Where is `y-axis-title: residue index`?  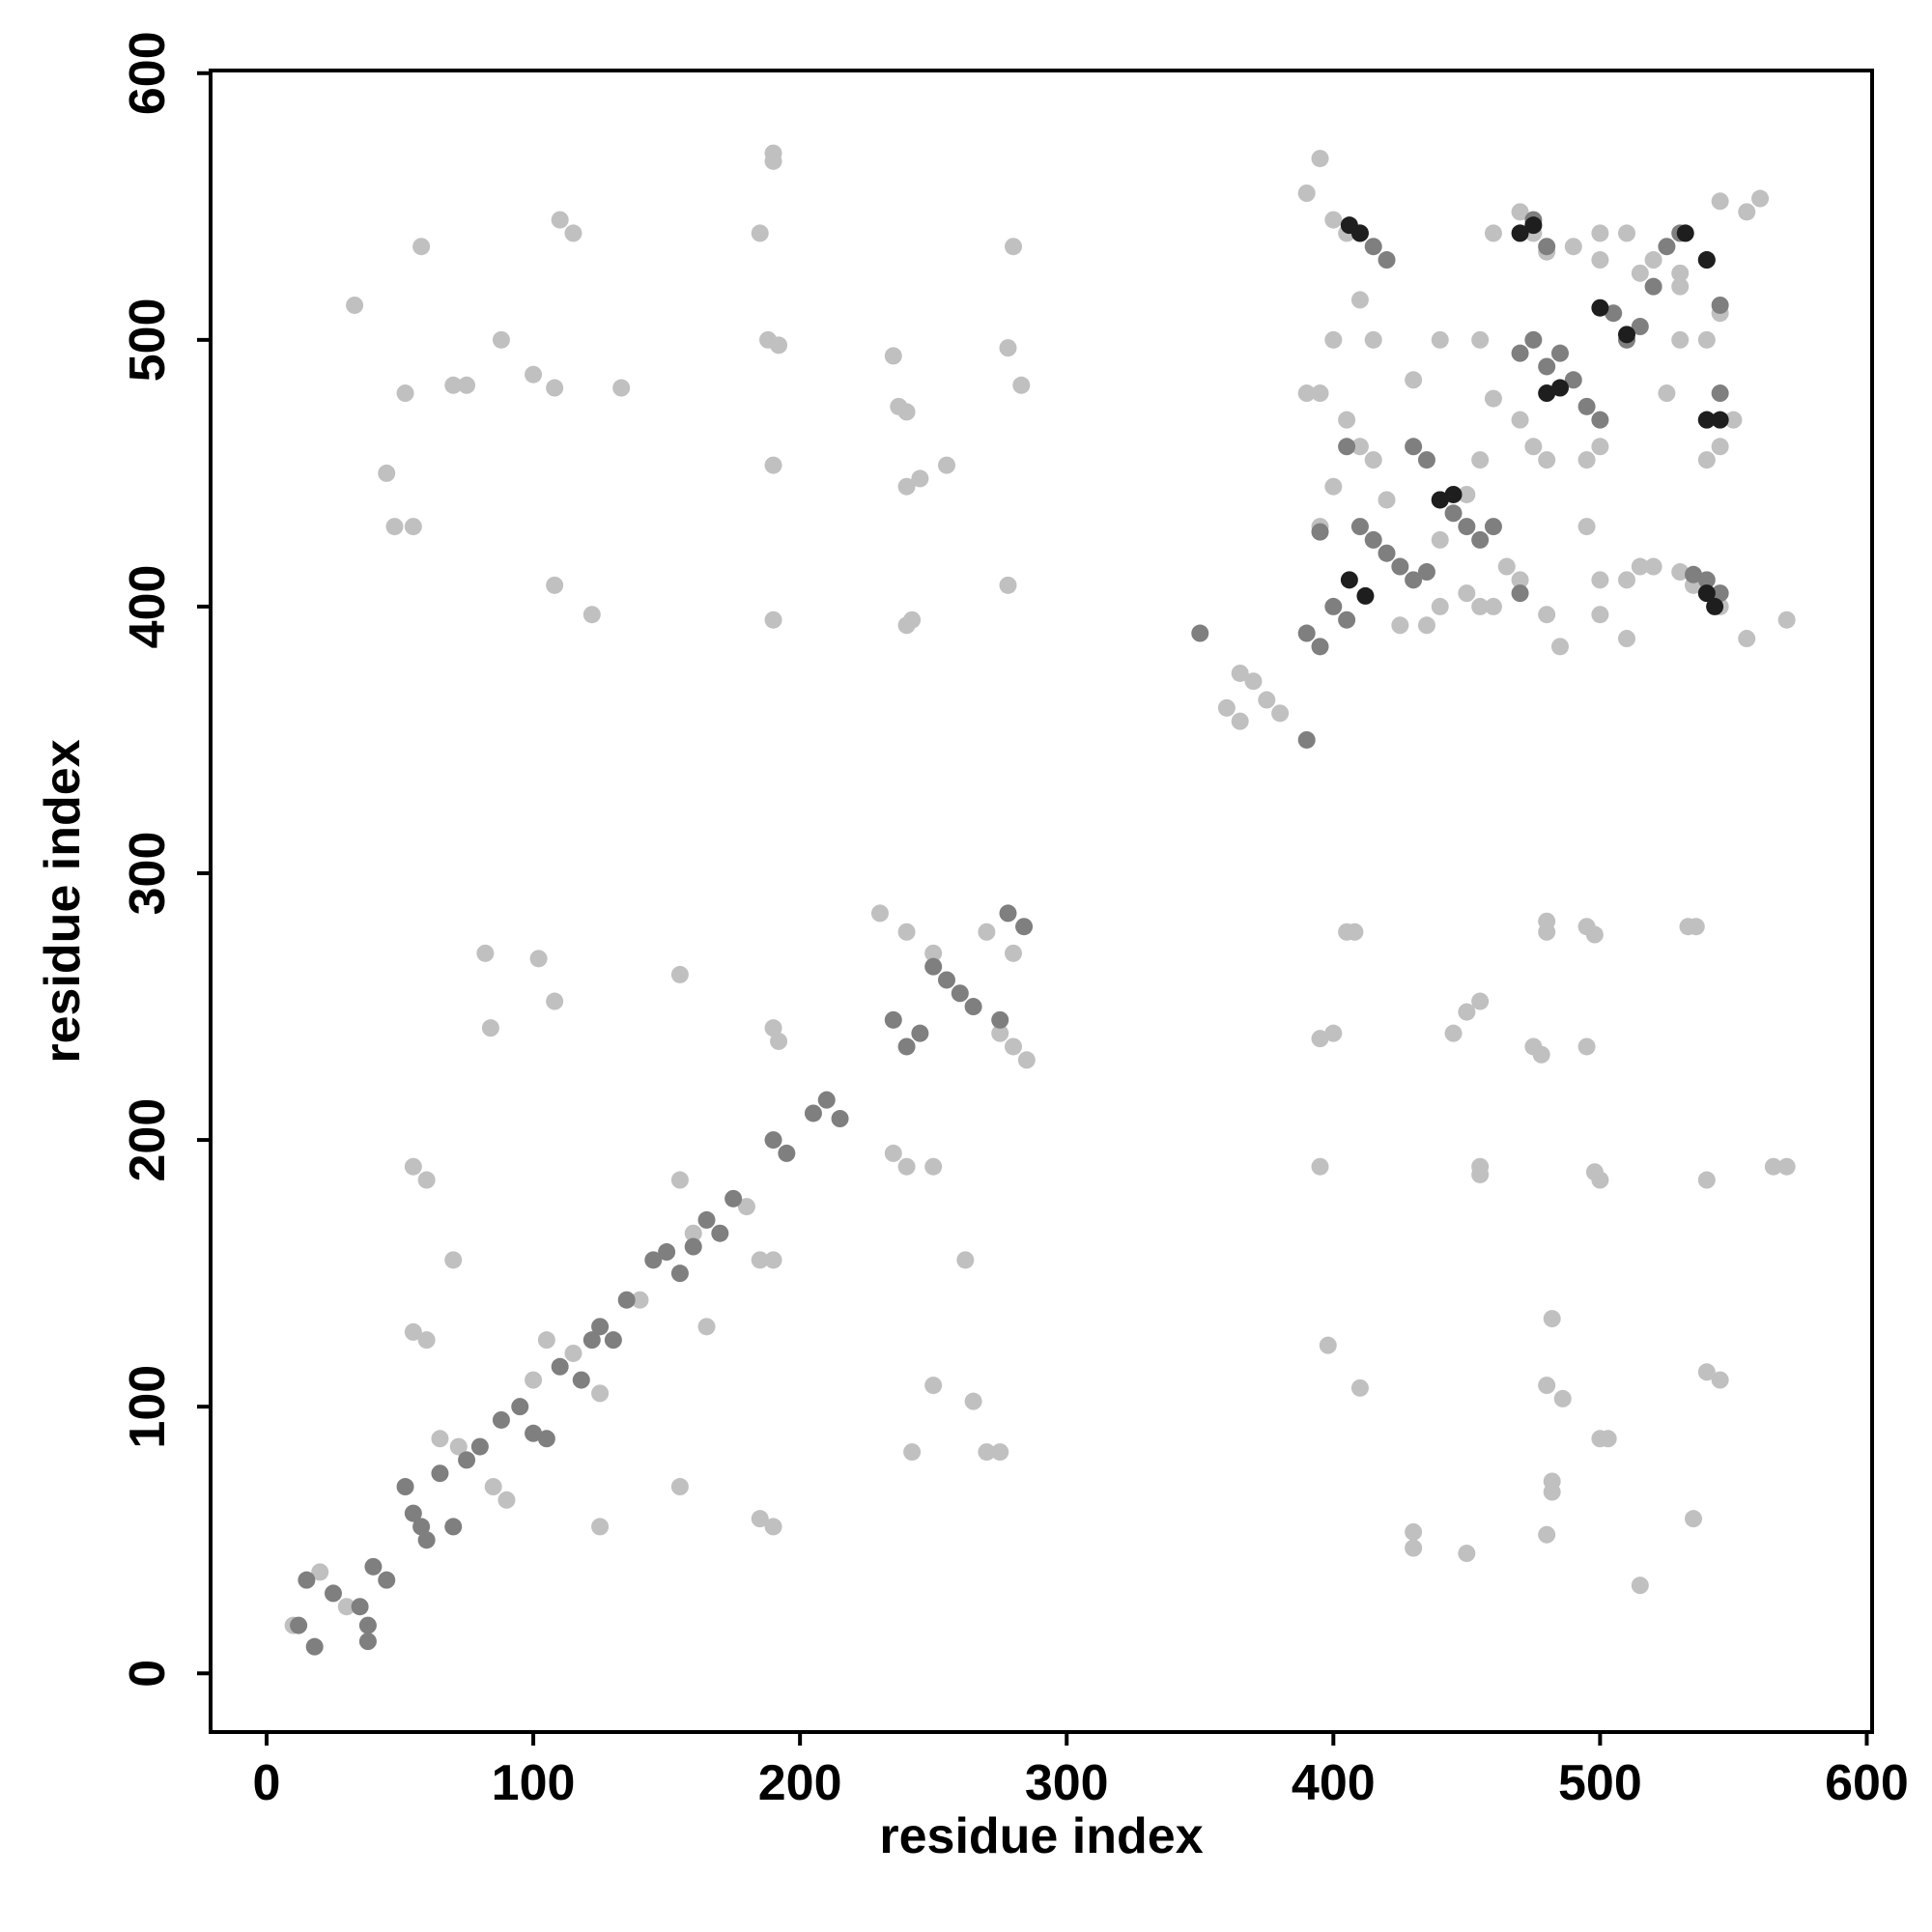 y-axis-title: residue index is located at coordinates (63, 901).